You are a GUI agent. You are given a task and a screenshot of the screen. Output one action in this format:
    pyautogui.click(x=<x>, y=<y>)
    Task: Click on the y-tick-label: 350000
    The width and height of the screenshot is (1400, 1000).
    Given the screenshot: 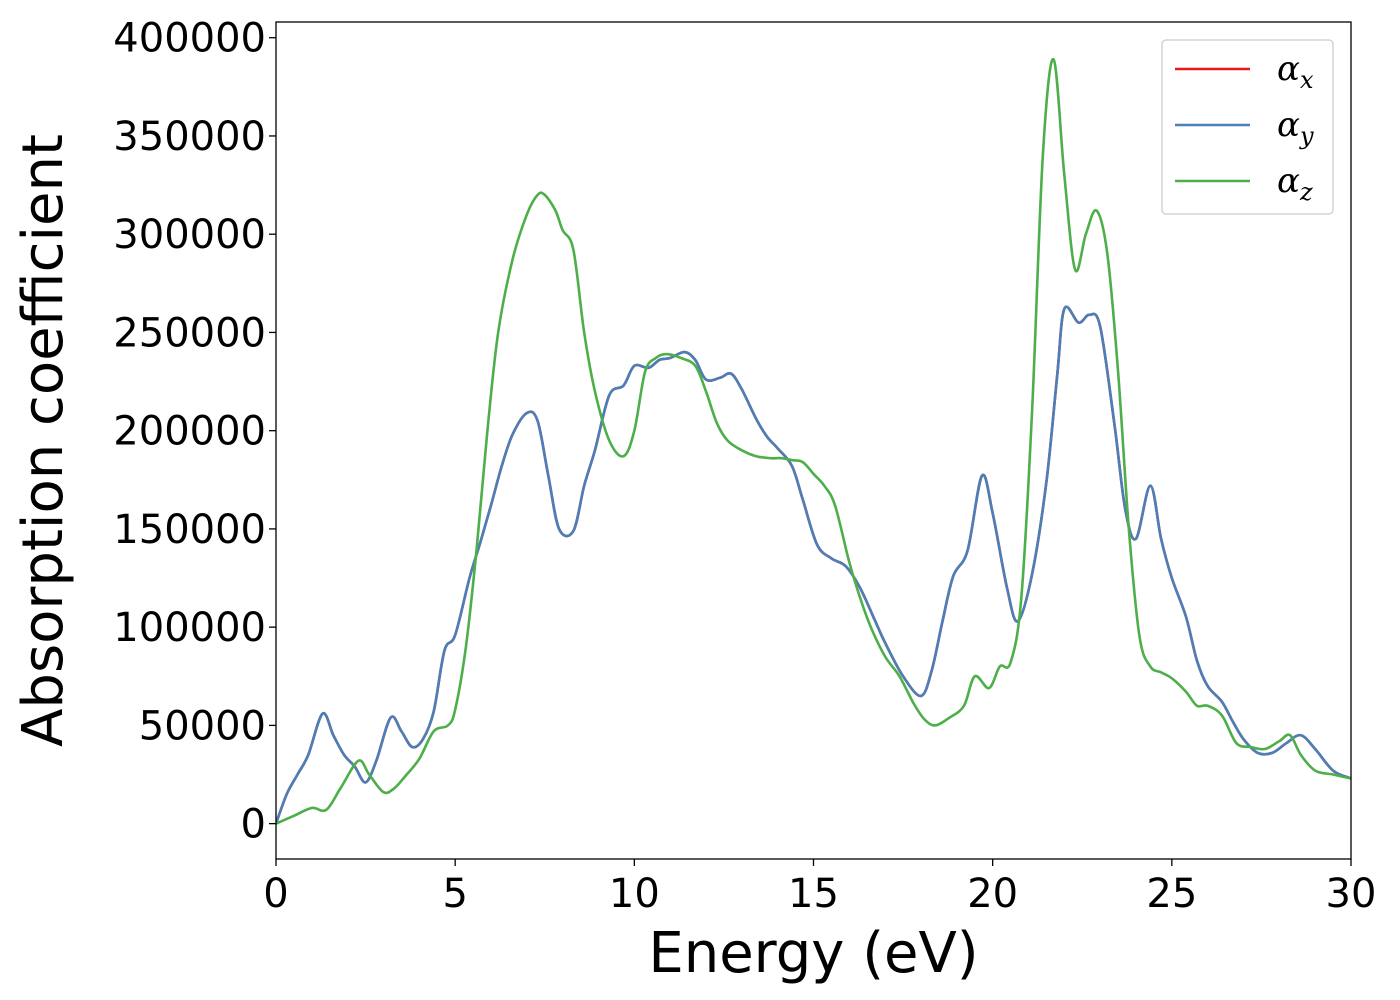 What is the action you would take?
    pyautogui.click(x=189, y=137)
    